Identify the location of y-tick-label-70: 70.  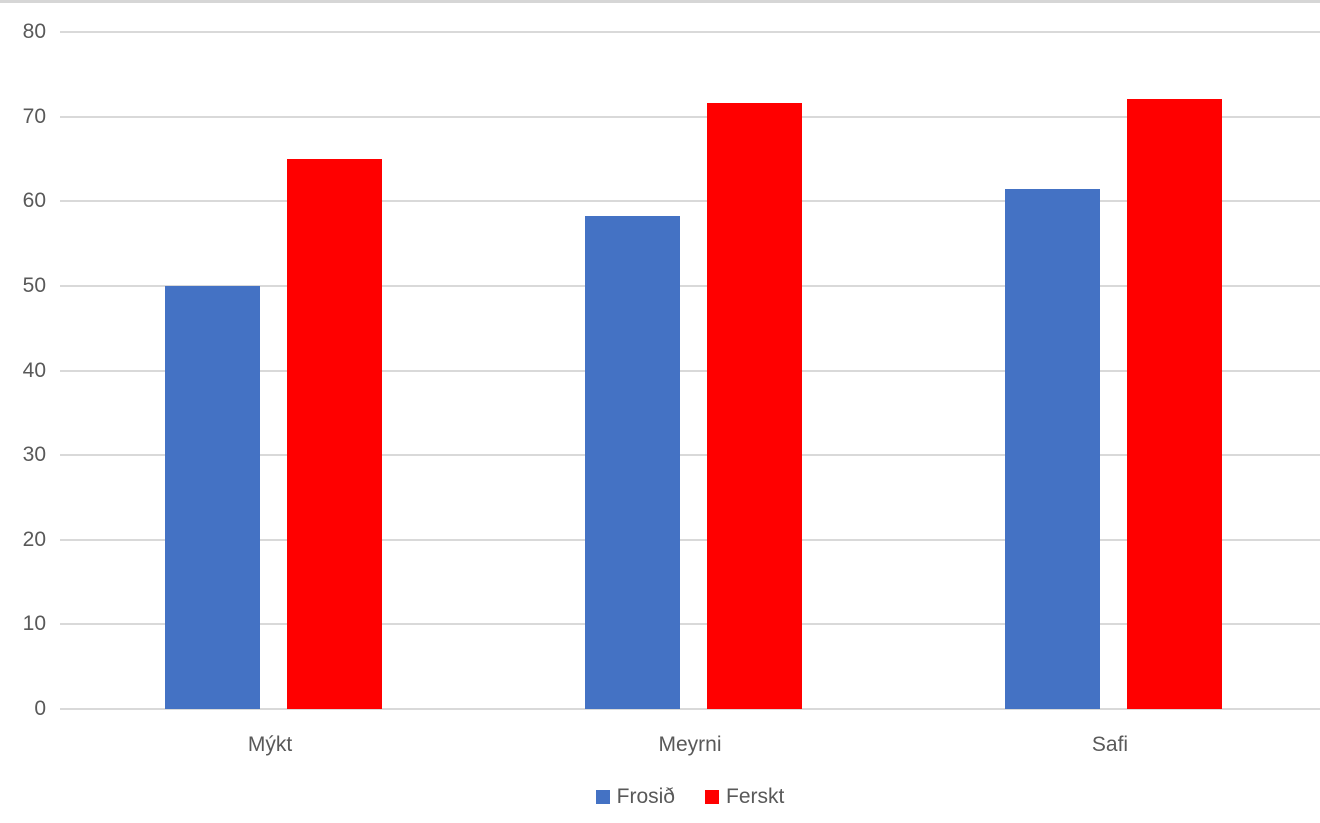
(34, 116).